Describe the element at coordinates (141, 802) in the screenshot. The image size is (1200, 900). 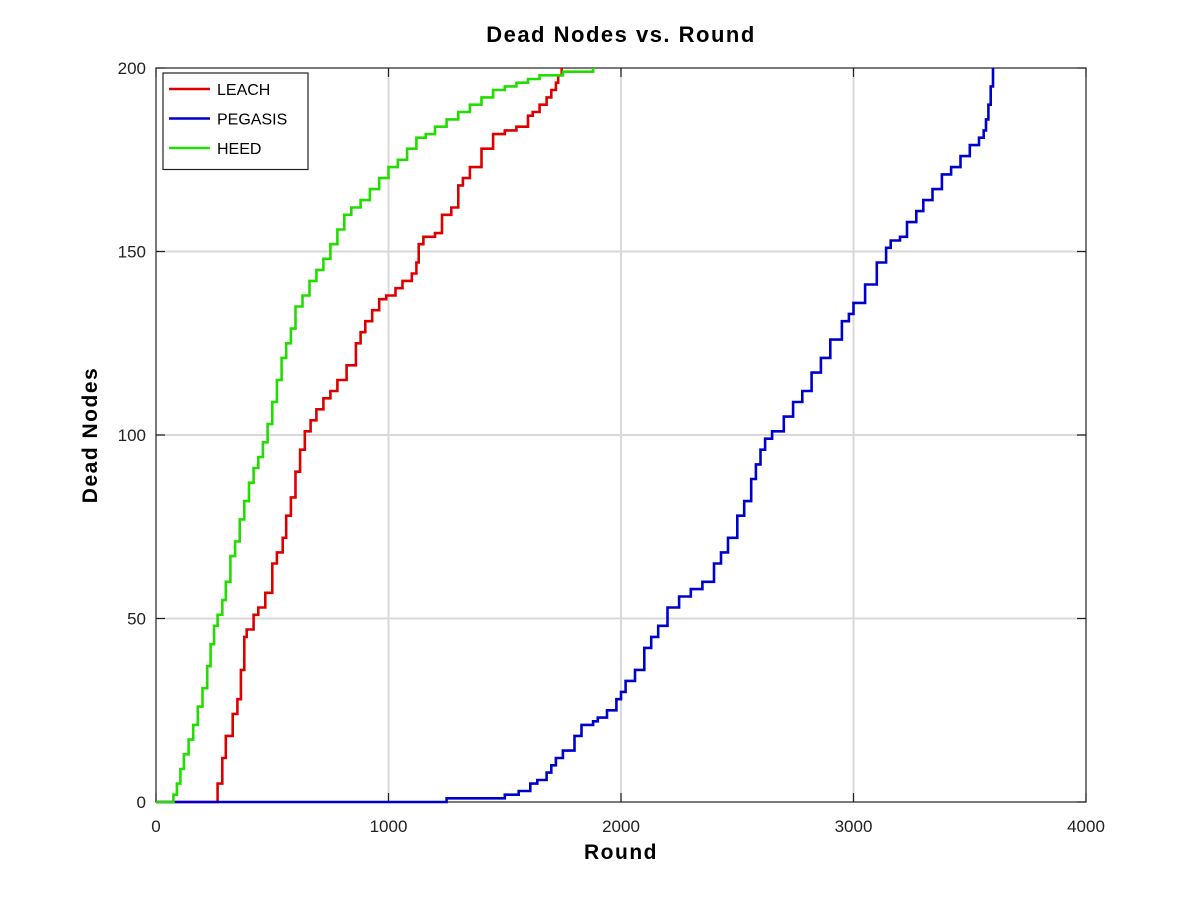
I see `y-tick-label: 0` at that location.